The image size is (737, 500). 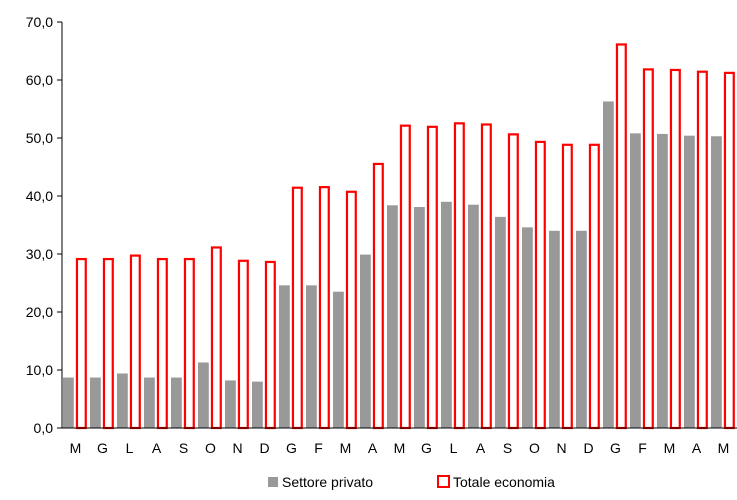 What do you see at coordinates (39, 22) in the screenshot?
I see `y-tick-label: 70,0` at bounding box center [39, 22].